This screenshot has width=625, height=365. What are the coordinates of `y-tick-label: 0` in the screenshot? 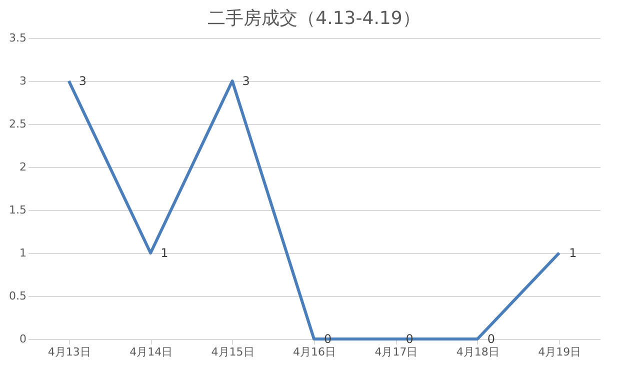 It's located at (23, 339).